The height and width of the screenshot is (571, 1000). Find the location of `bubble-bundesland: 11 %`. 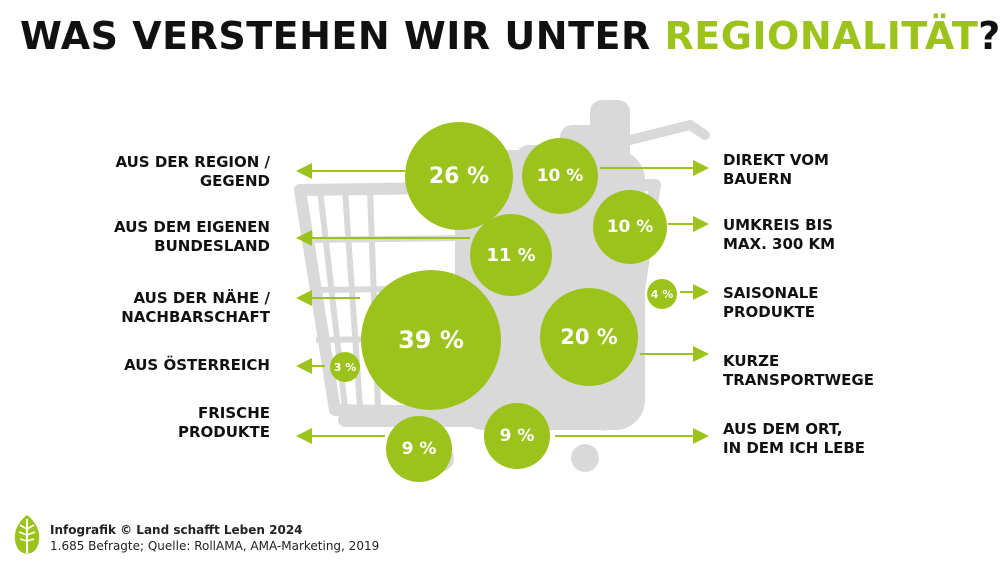

bubble-bundesland: 11 % is located at coordinates (511, 255).